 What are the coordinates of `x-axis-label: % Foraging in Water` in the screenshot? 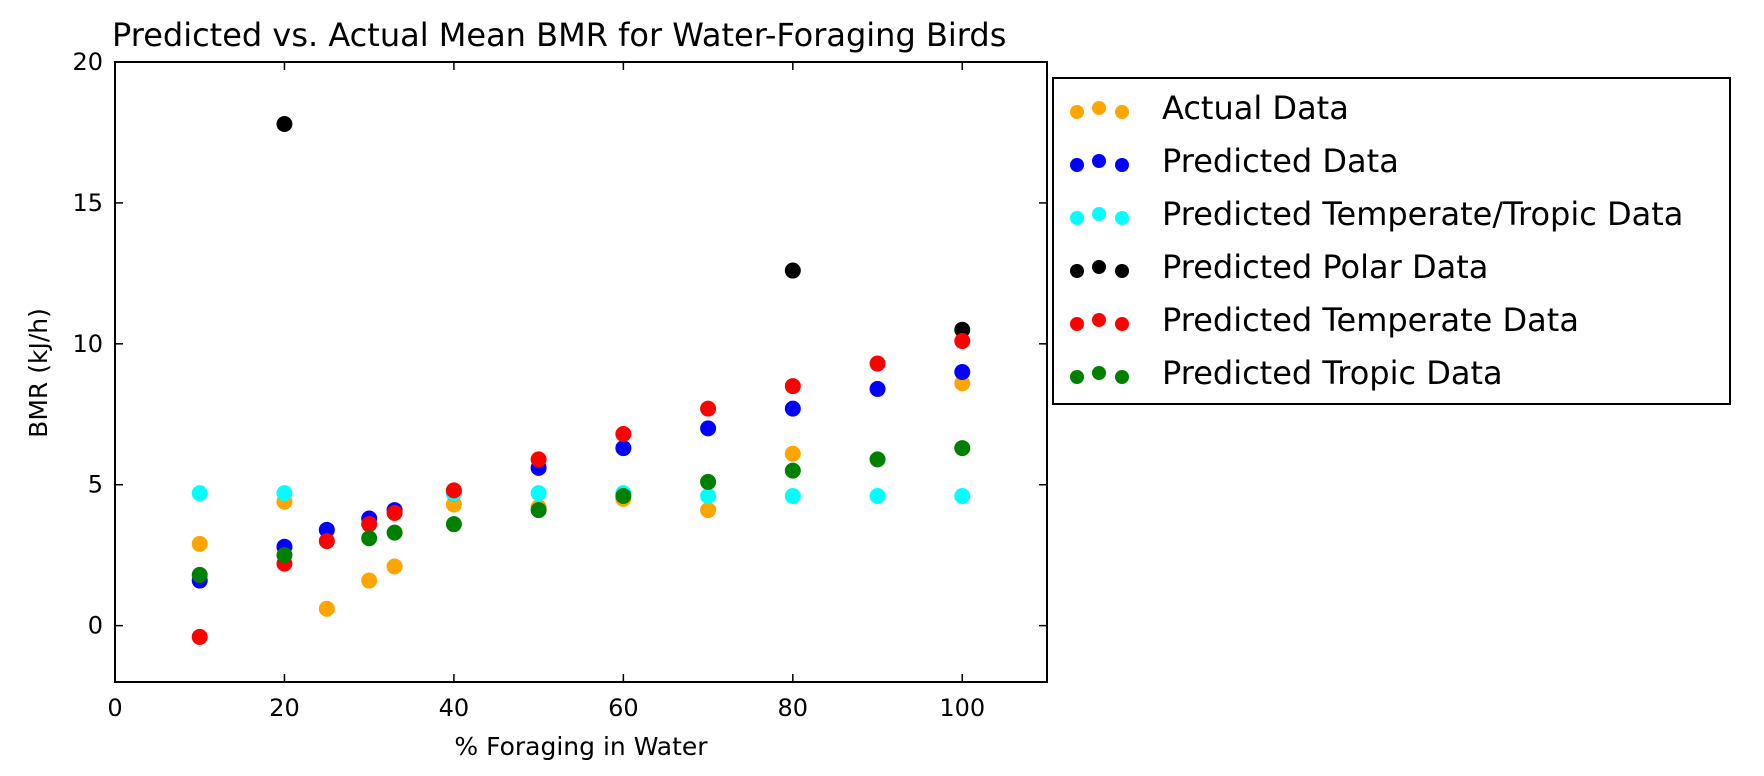 It's located at (581, 746).